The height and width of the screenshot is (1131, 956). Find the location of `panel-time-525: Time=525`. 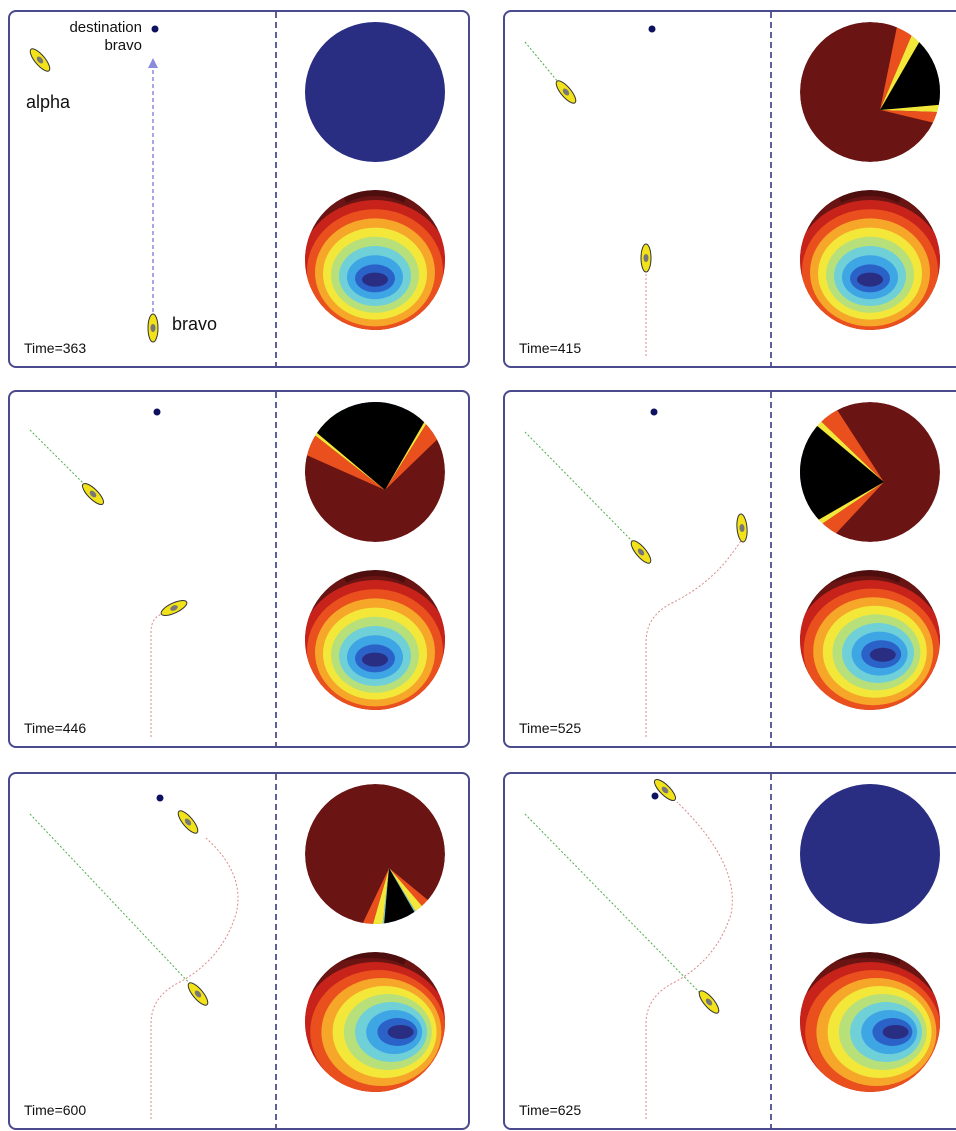

panel-time-525: Time=525 is located at coordinates (729, 569).